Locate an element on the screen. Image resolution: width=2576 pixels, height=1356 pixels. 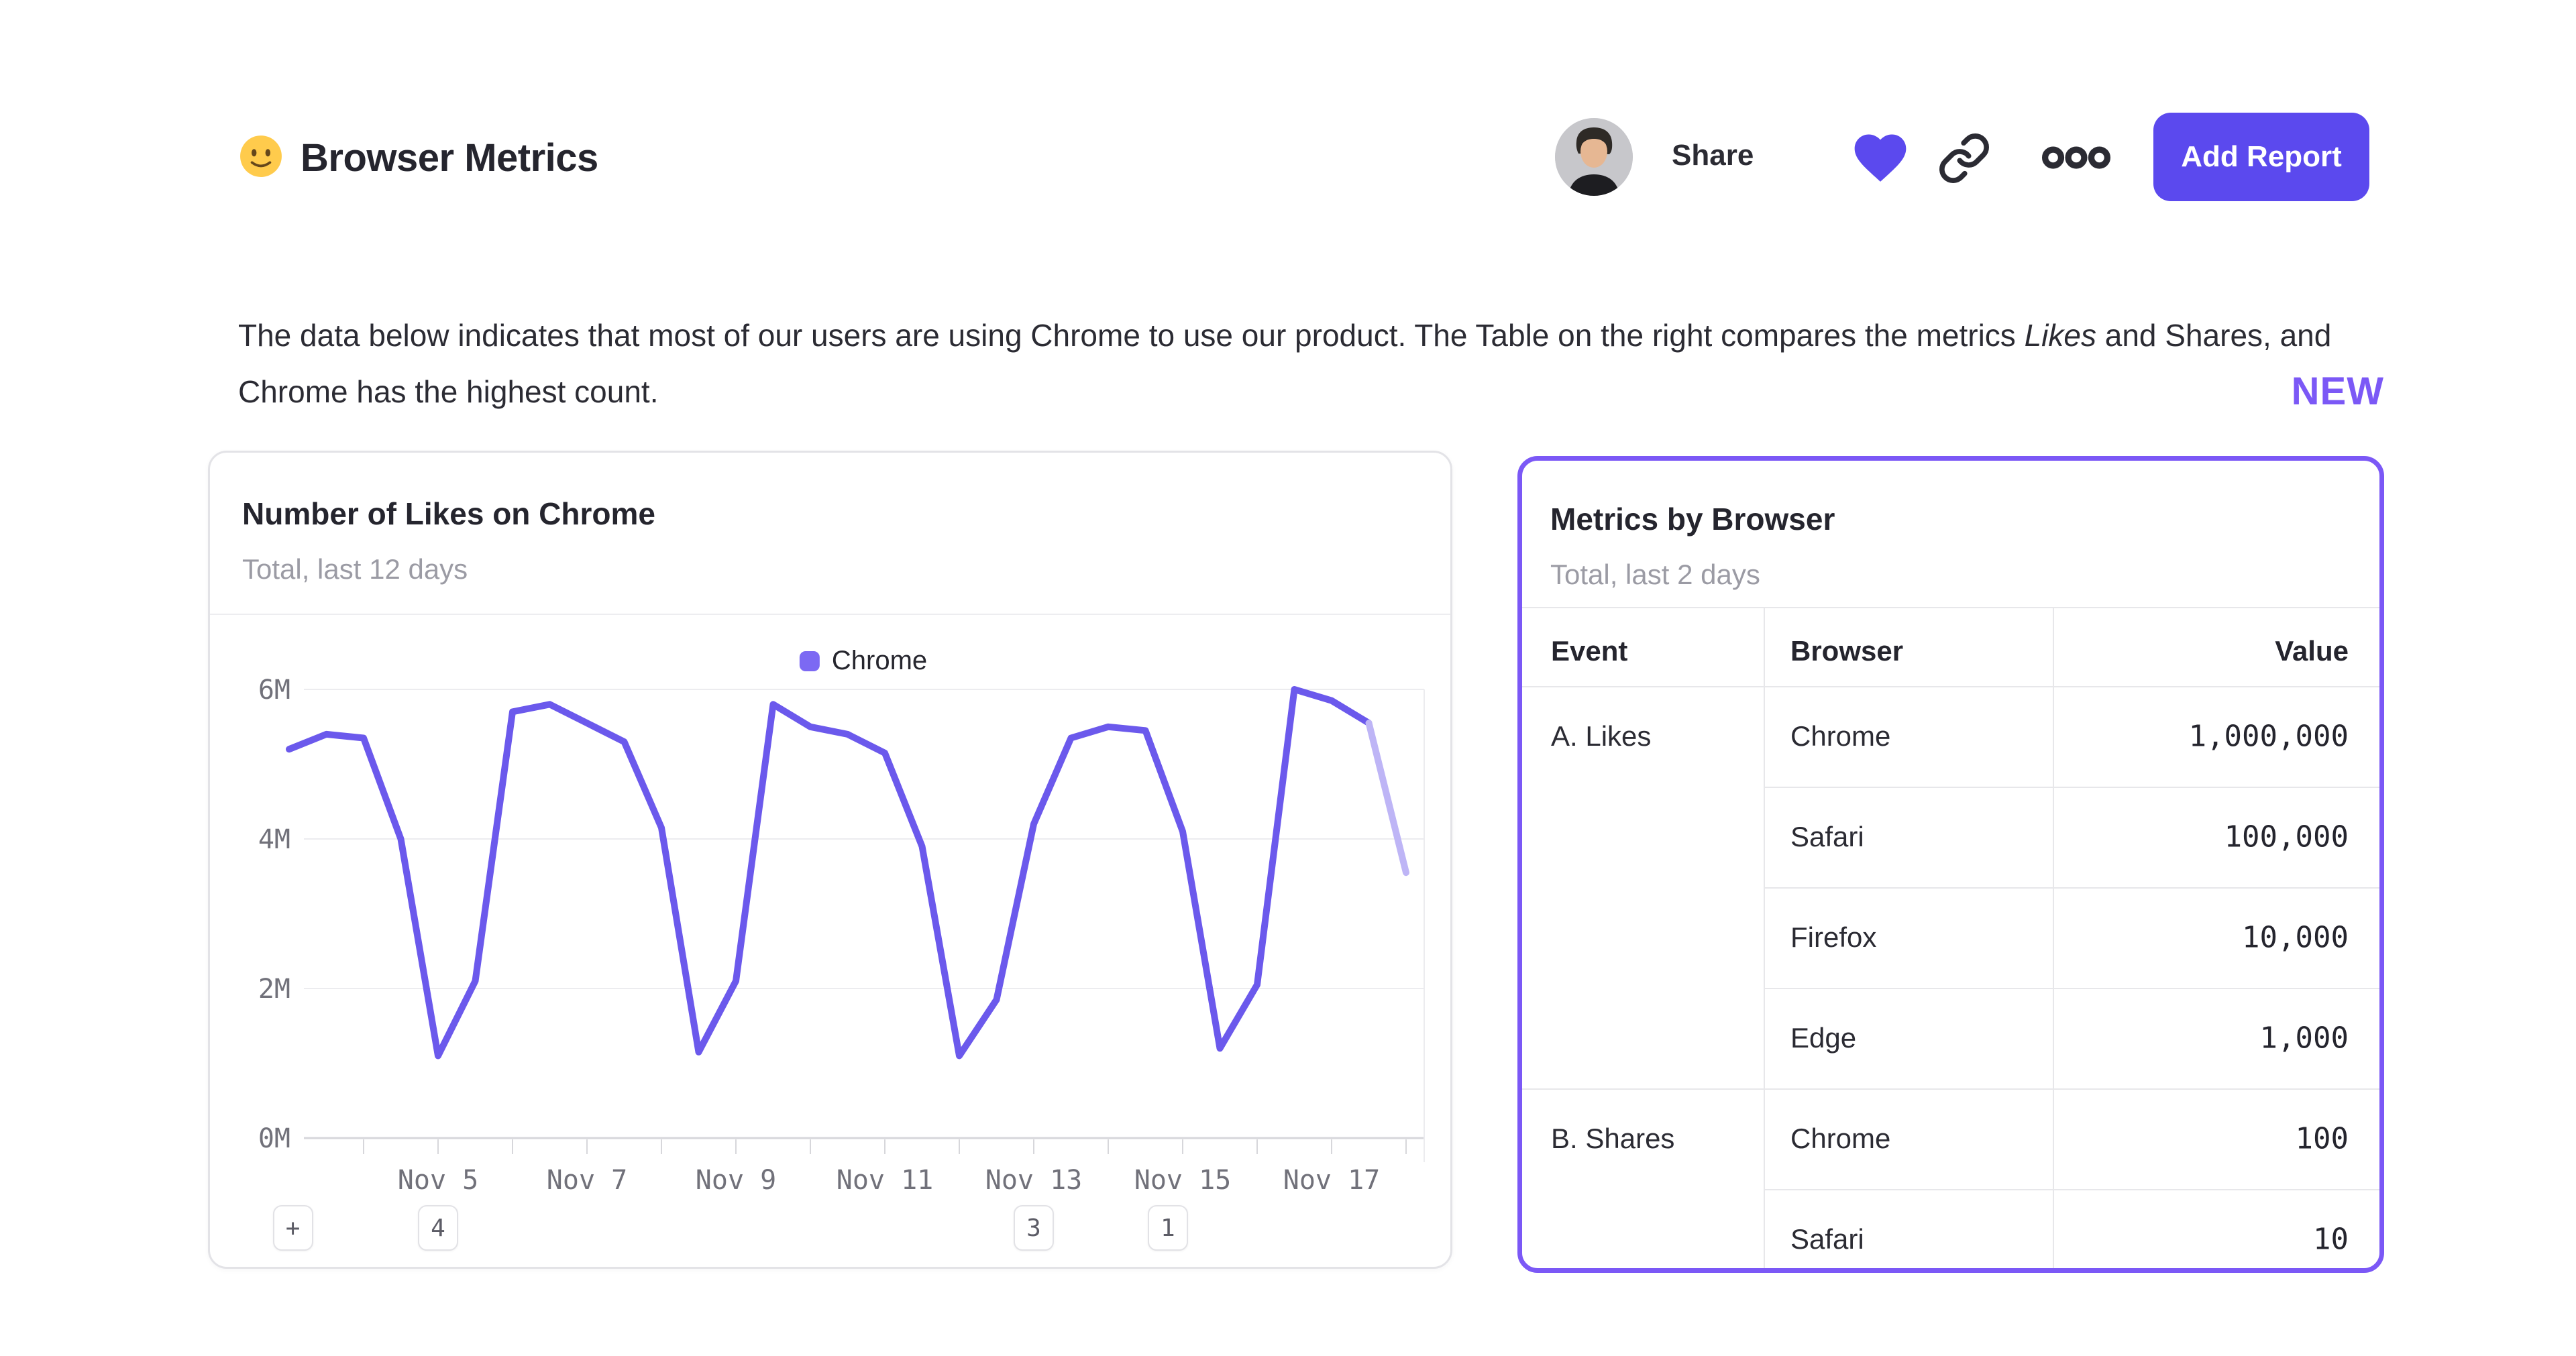
link-icon is located at coordinates (1964, 158).